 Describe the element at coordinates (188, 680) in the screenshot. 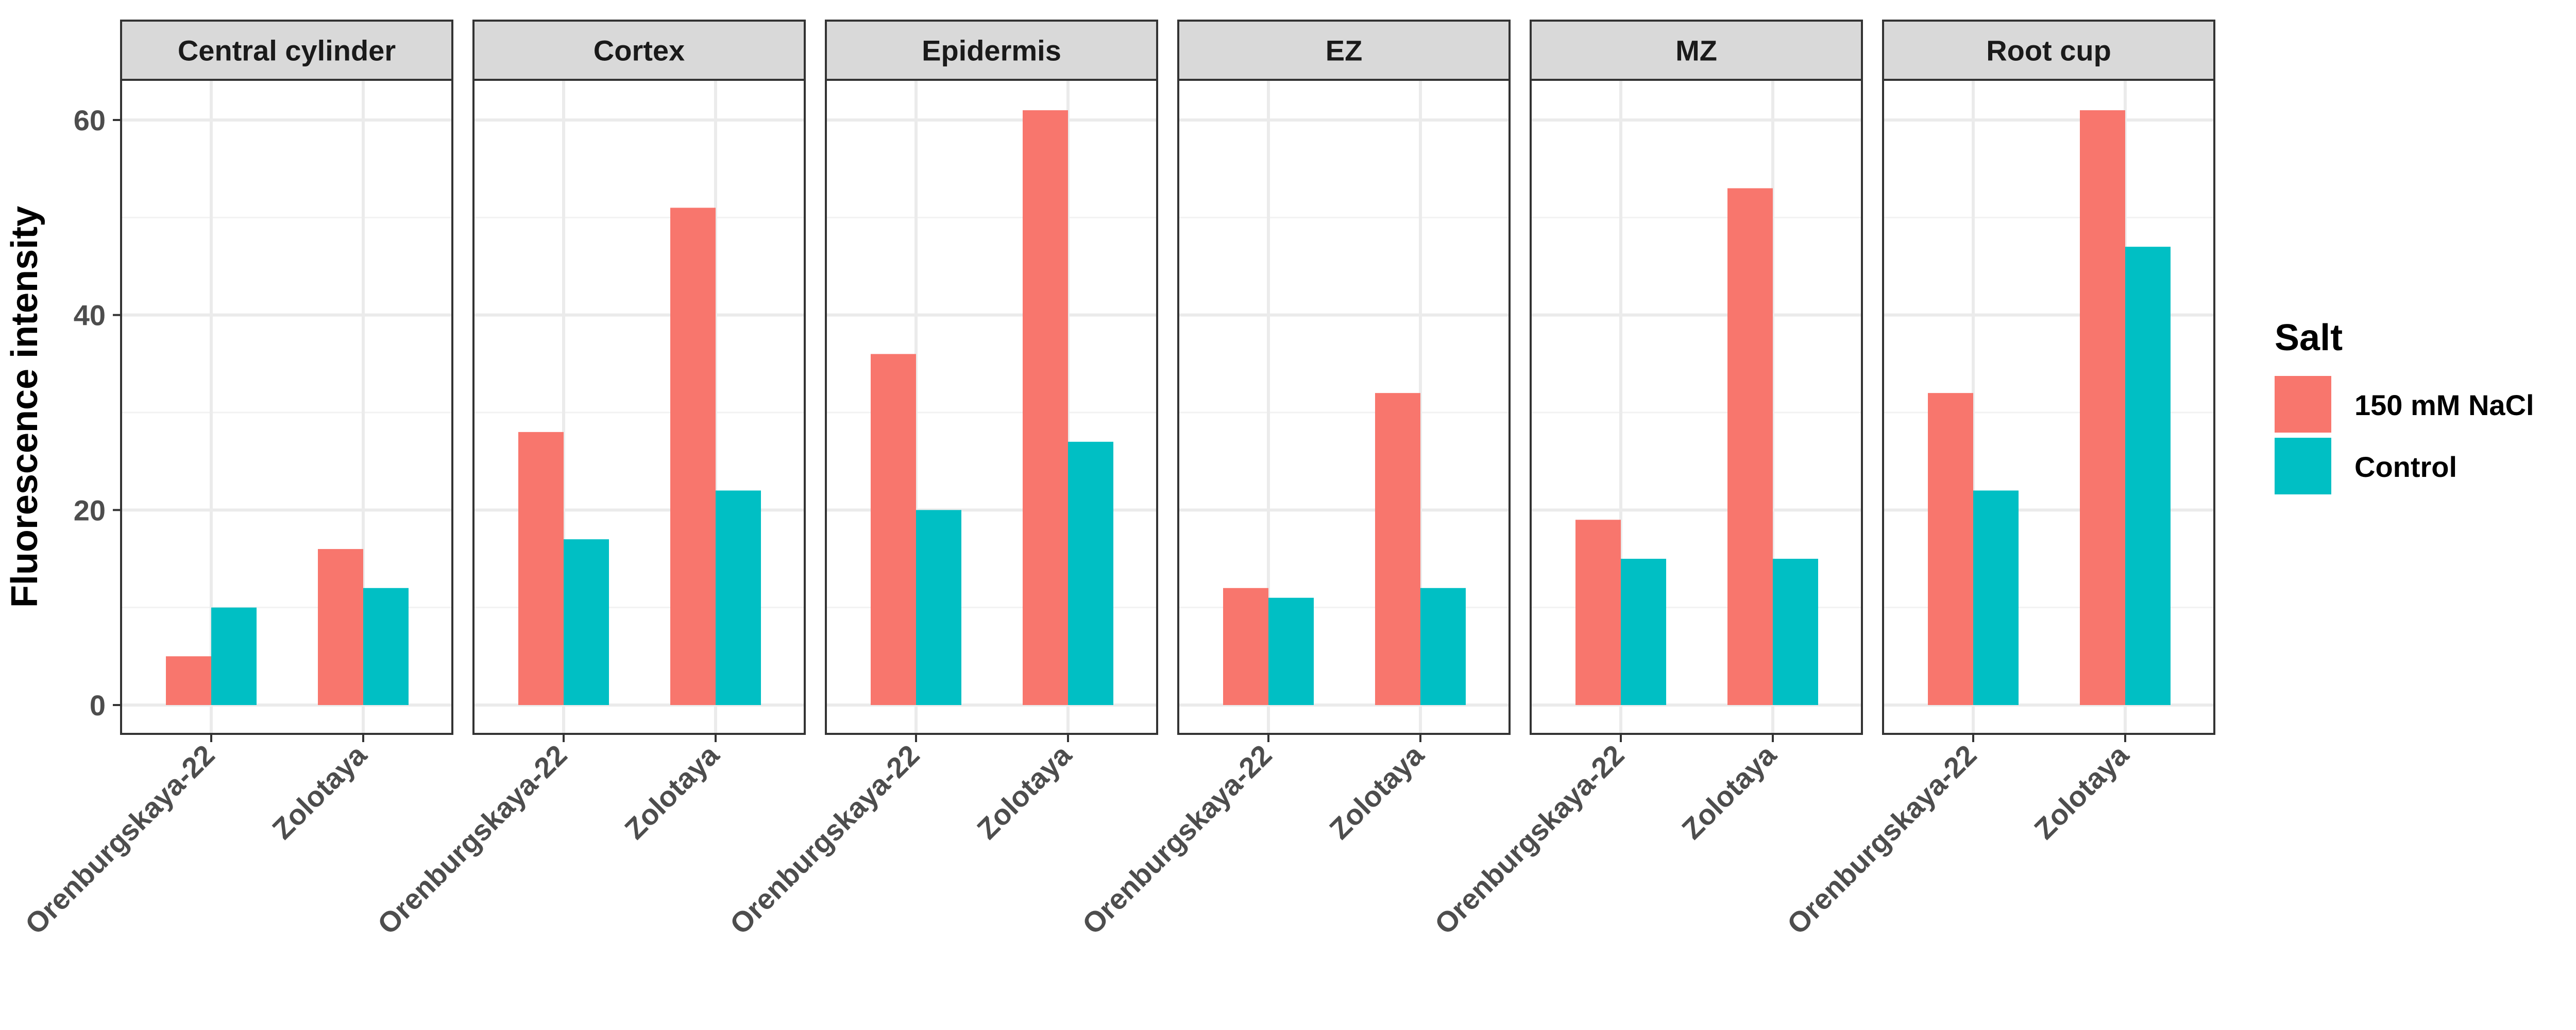

I see `bar-central-cylinder-orenburgskaya-22-150-mm-nacl` at that location.